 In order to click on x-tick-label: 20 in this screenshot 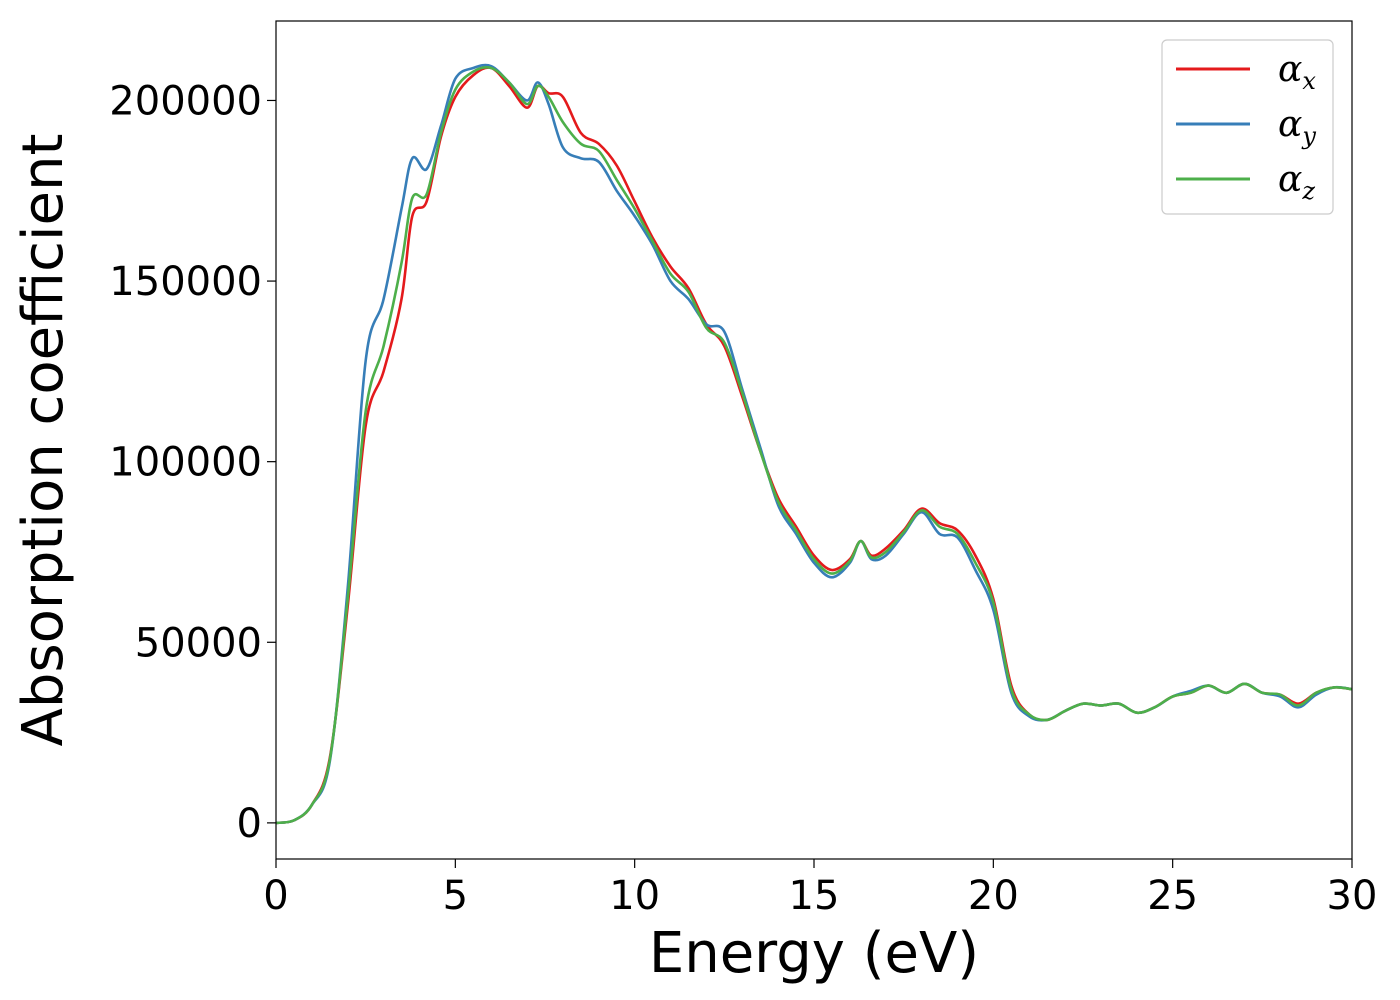, I will do `click(993, 896)`.